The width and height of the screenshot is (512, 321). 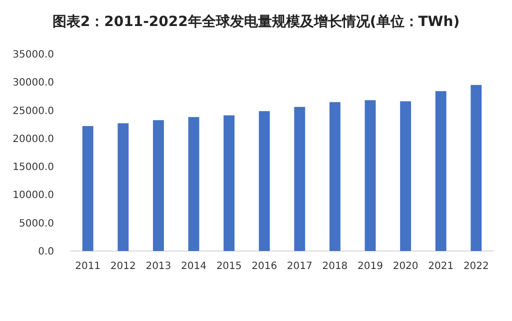 What do you see at coordinates (33, 196) in the screenshot?
I see `y-tick-label: 10000.0` at bounding box center [33, 196].